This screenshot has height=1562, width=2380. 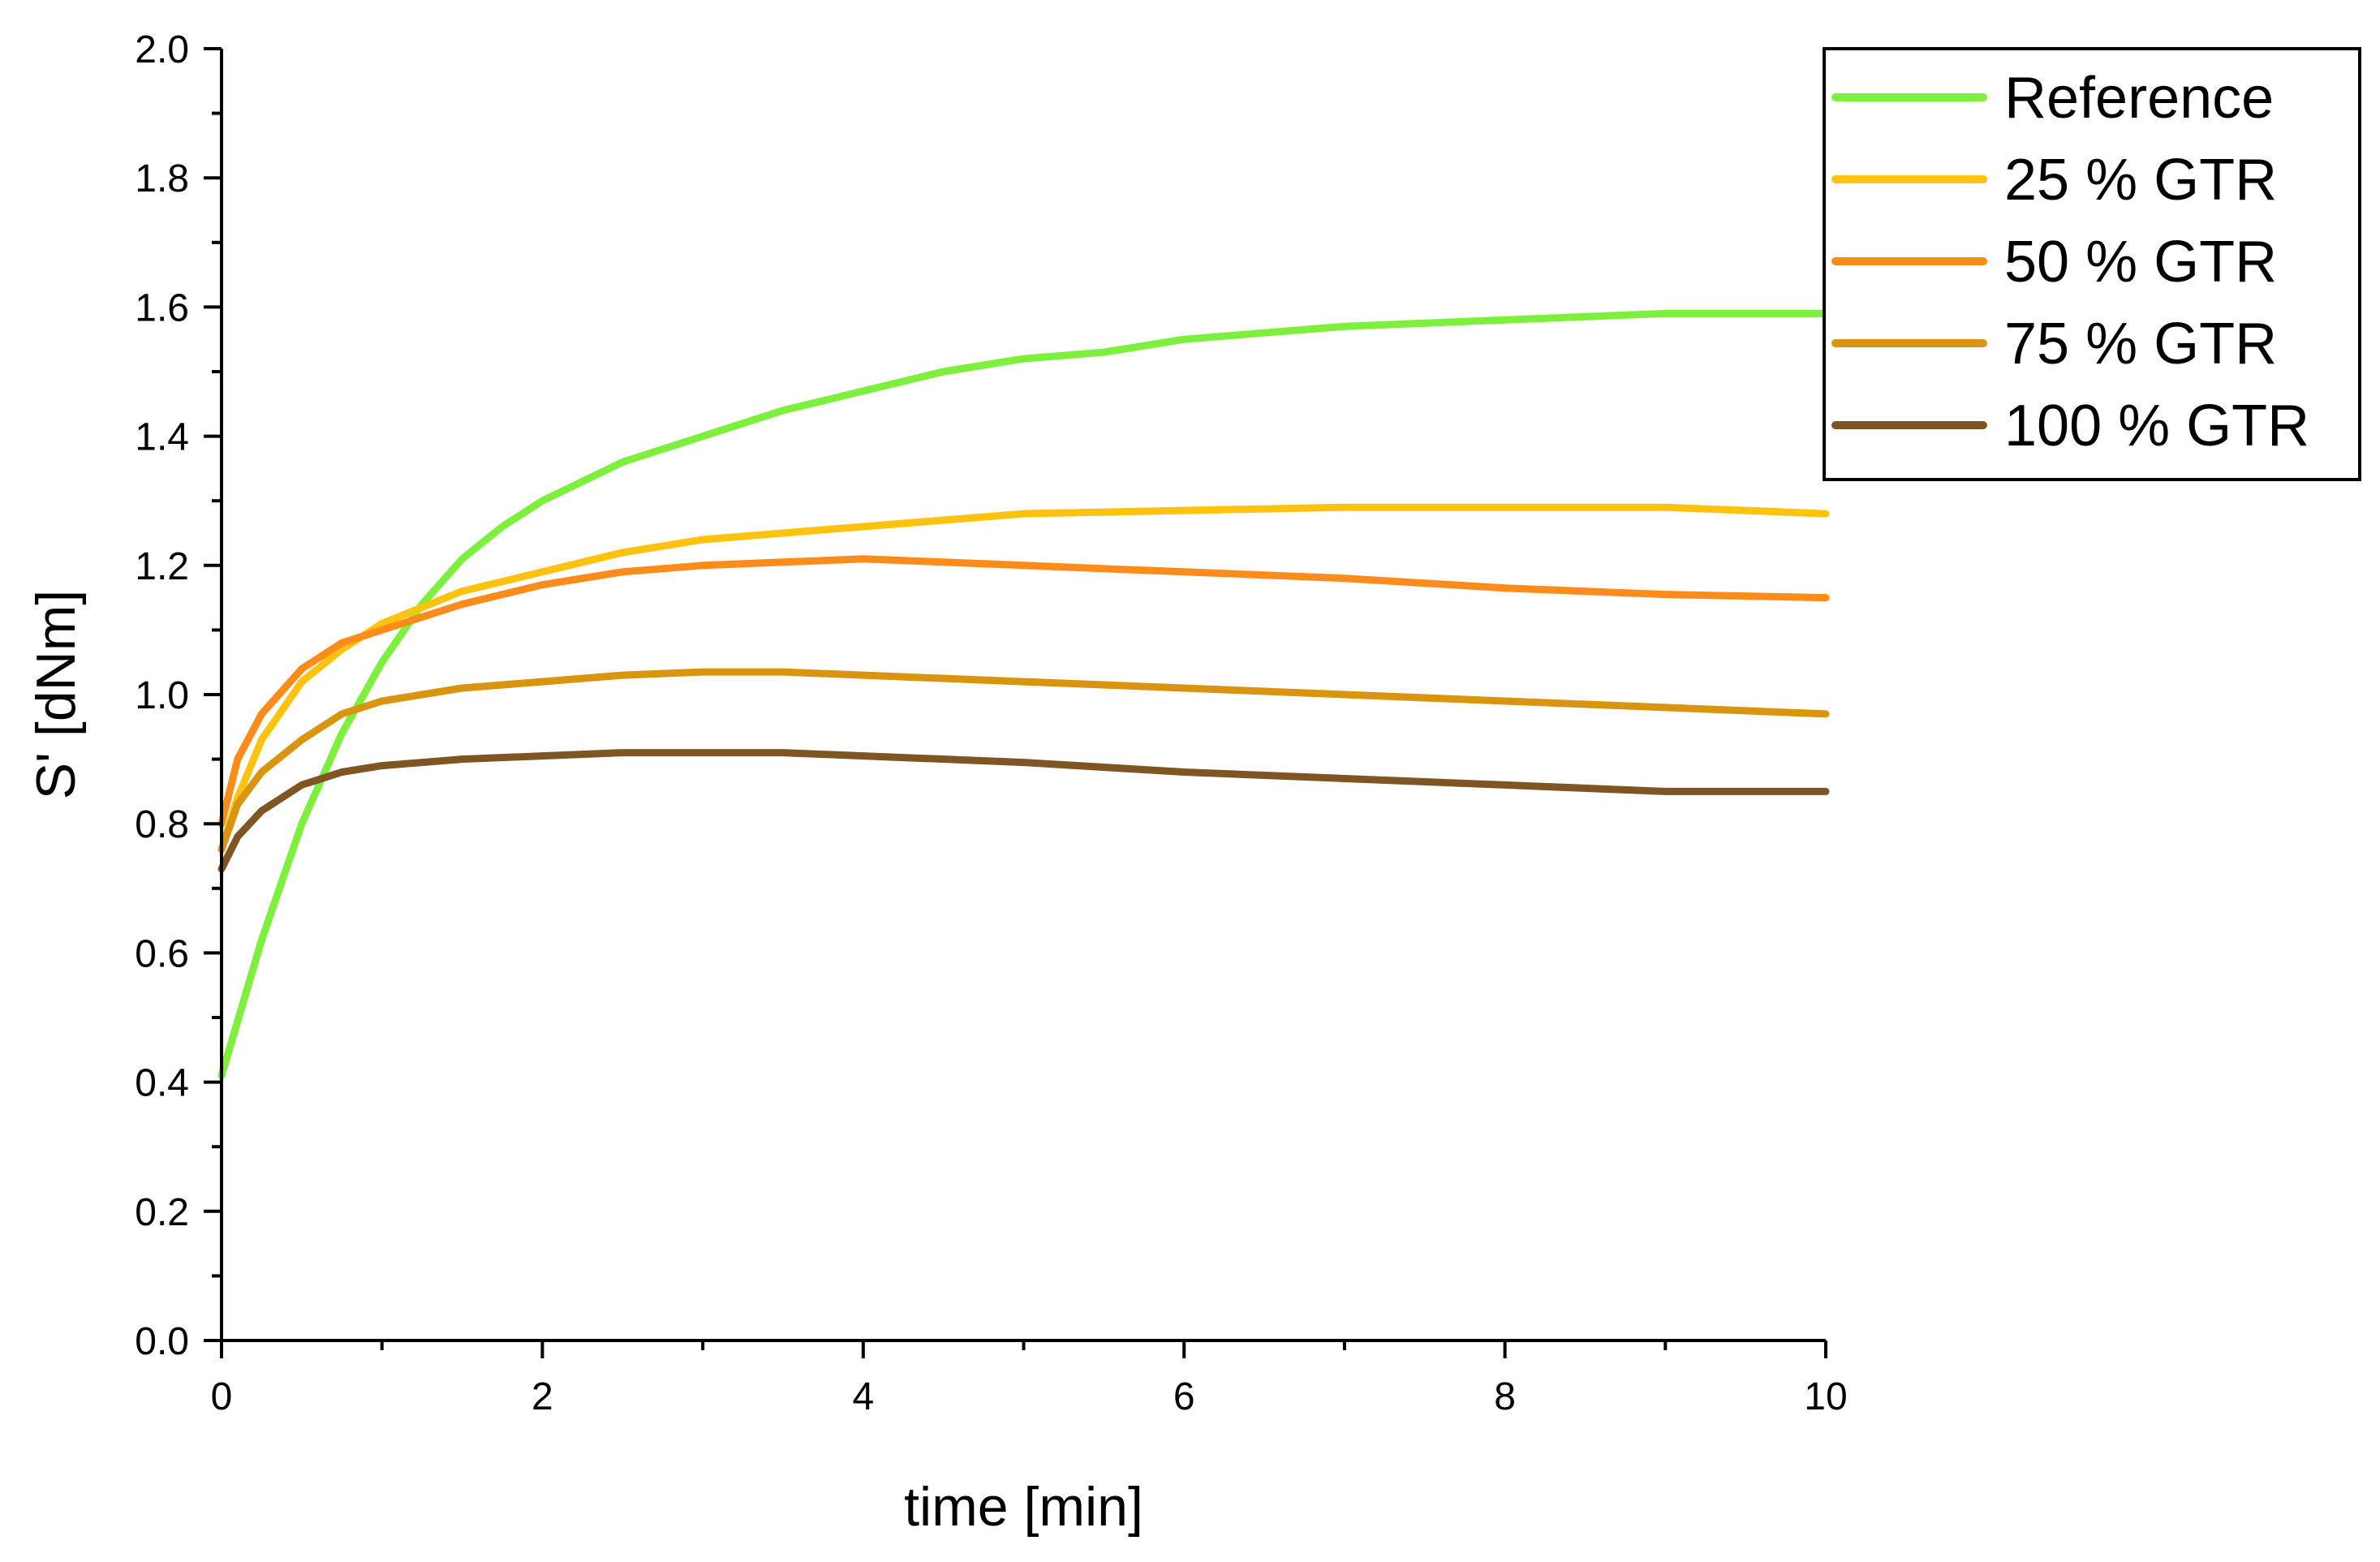 What do you see at coordinates (1505, 1396) in the screenshot?
I see `x-tick-label-4: 8` at bounding box center [1505, 1396].